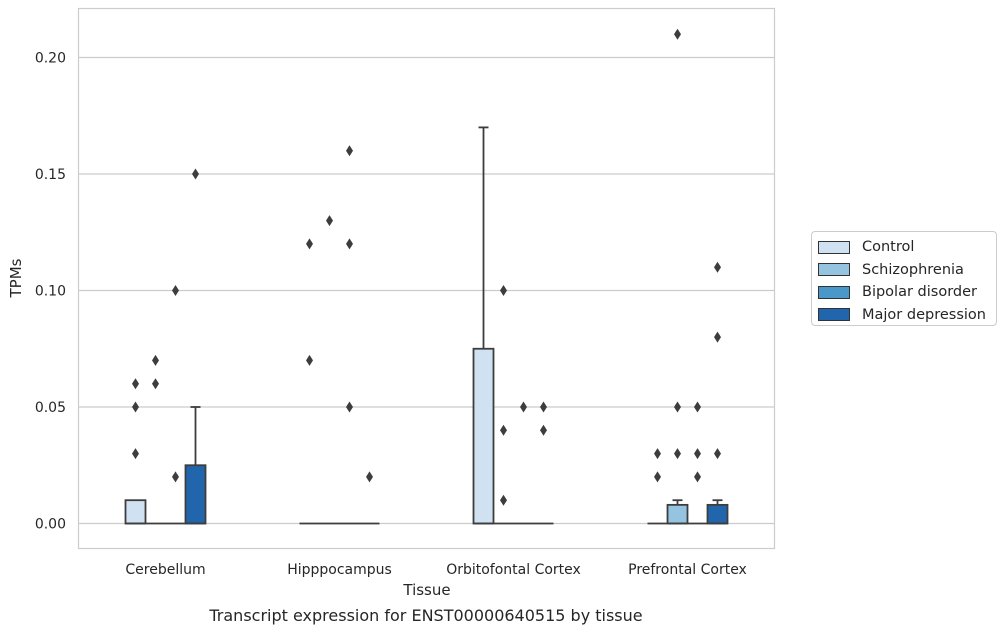  What do you see at coordinates (339, 570) in the screenshot?
I see `x-tick-label: Hipppocampus` at bounding box center [339, 570].